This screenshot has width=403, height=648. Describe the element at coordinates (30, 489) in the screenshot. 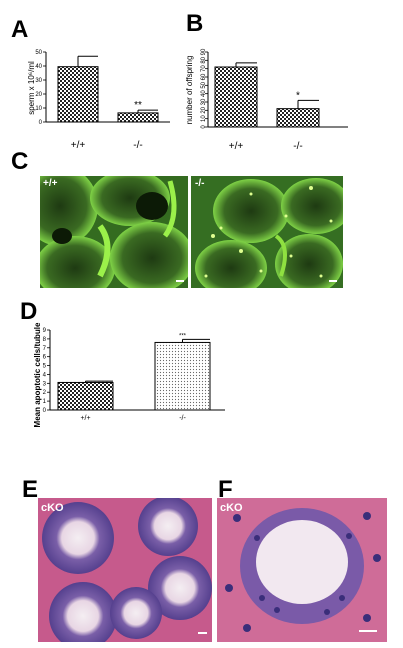

I see `panel-label-e: E` at that location.